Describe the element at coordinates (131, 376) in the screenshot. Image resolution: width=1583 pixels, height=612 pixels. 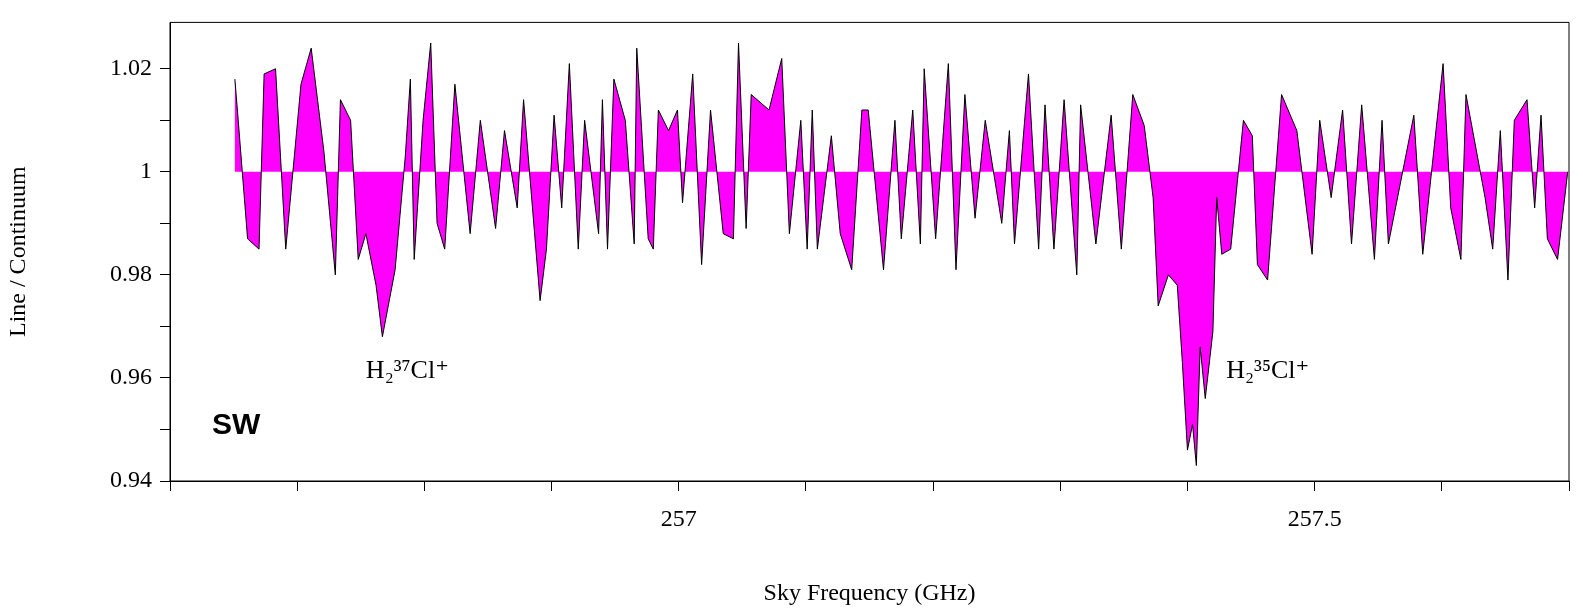
I see `y-tick-label: 0.96` at that location.